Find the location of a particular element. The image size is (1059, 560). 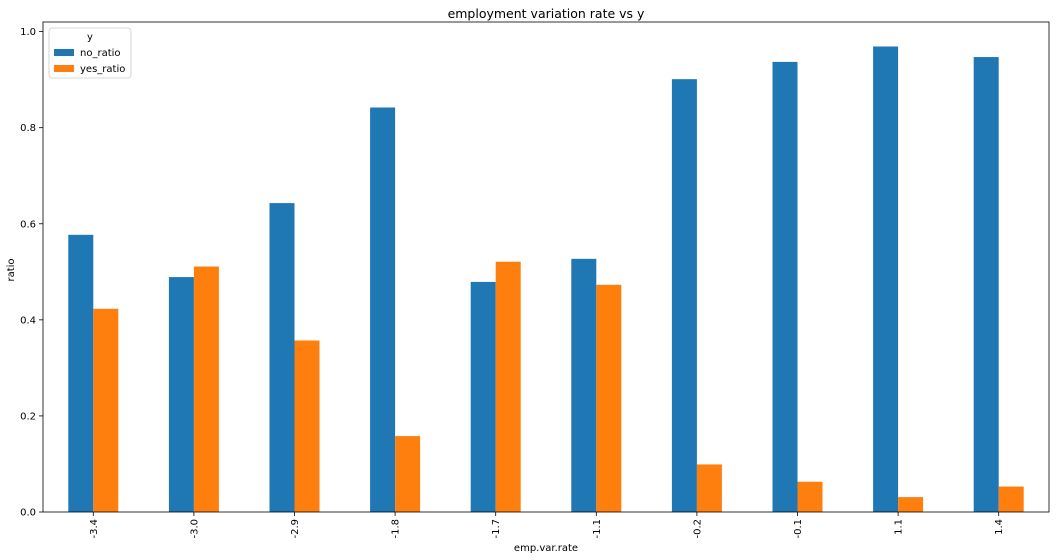

bar-yes_ratio-1.1 is located at coordinates (911, 504).